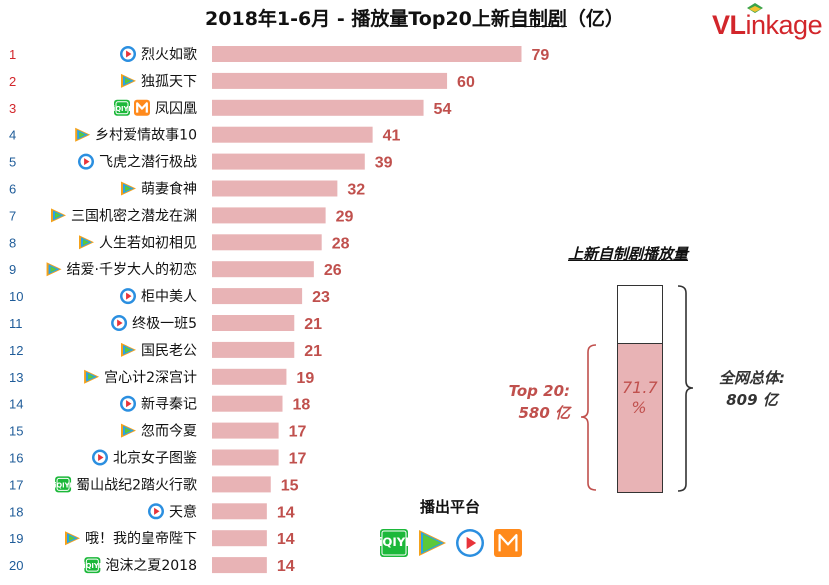 The height and width of the screenshot is (585, 829). Describe the element at coordinates (169, 351) in the screenshot. I see `category-label: 国民老公` at that location.